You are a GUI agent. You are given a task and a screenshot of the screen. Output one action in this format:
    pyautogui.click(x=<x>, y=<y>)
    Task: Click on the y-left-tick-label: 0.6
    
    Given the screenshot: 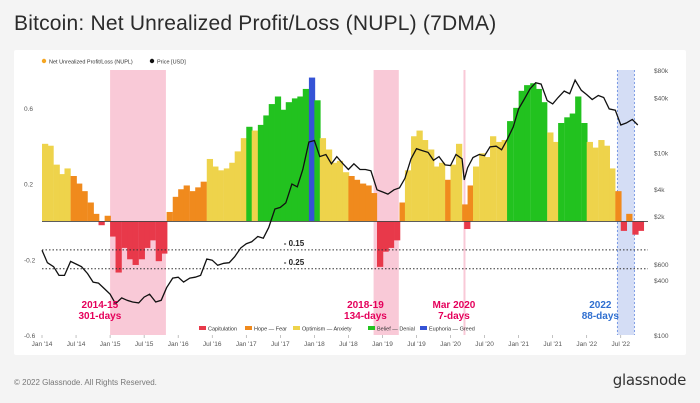 What is the action you would take?
    pyautogui.click(x=28, y=109)
    